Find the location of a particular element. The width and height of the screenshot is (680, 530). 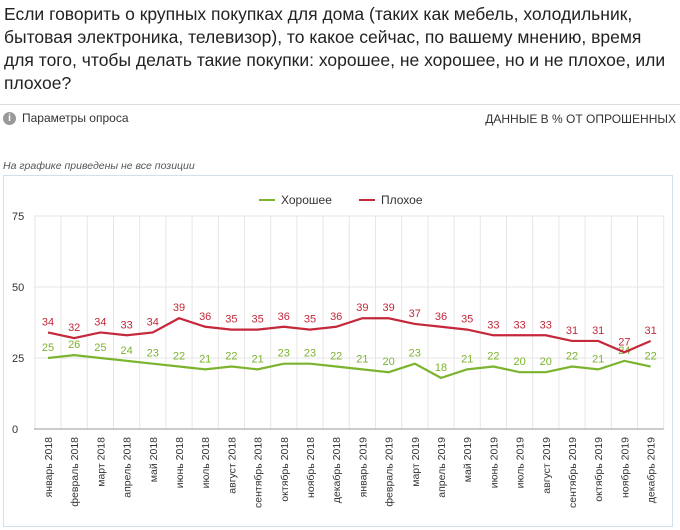

data-label: 27 is located at coordinates (624, 342).